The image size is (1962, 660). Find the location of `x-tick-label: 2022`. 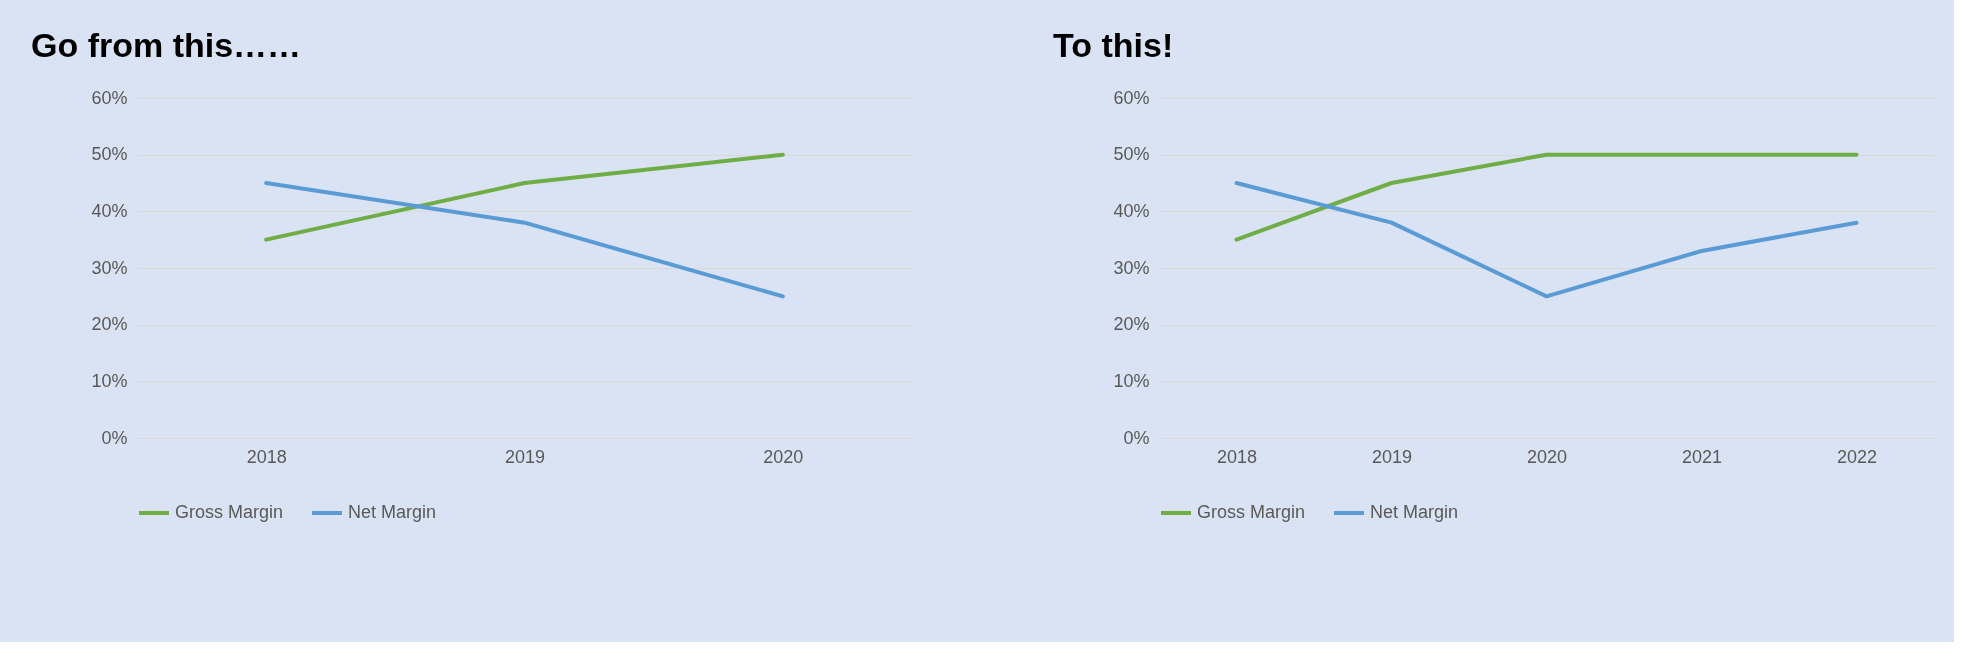

x-tick-label: 2022 is located at coordinates (1857, 456).